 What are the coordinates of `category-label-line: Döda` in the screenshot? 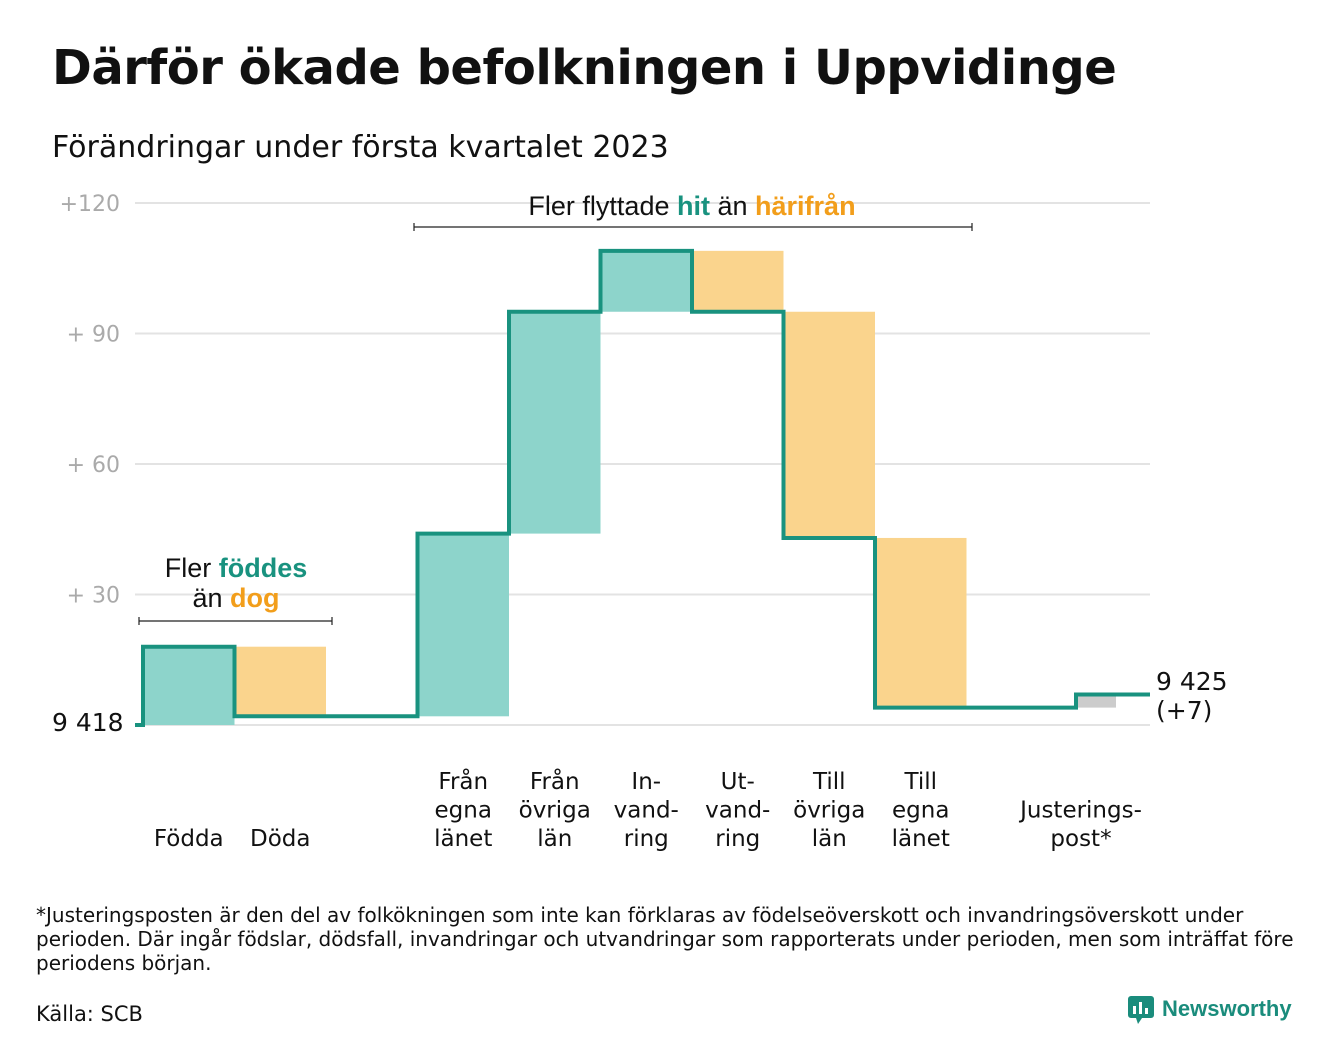 It's located at (280, 839).